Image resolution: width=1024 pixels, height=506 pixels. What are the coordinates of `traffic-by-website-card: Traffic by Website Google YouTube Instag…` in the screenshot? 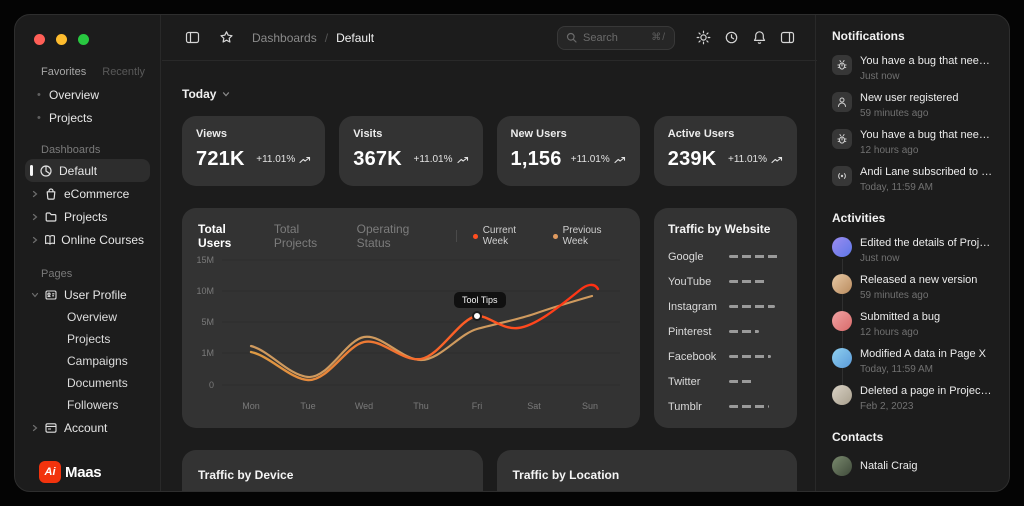 It's located at (725, 318).